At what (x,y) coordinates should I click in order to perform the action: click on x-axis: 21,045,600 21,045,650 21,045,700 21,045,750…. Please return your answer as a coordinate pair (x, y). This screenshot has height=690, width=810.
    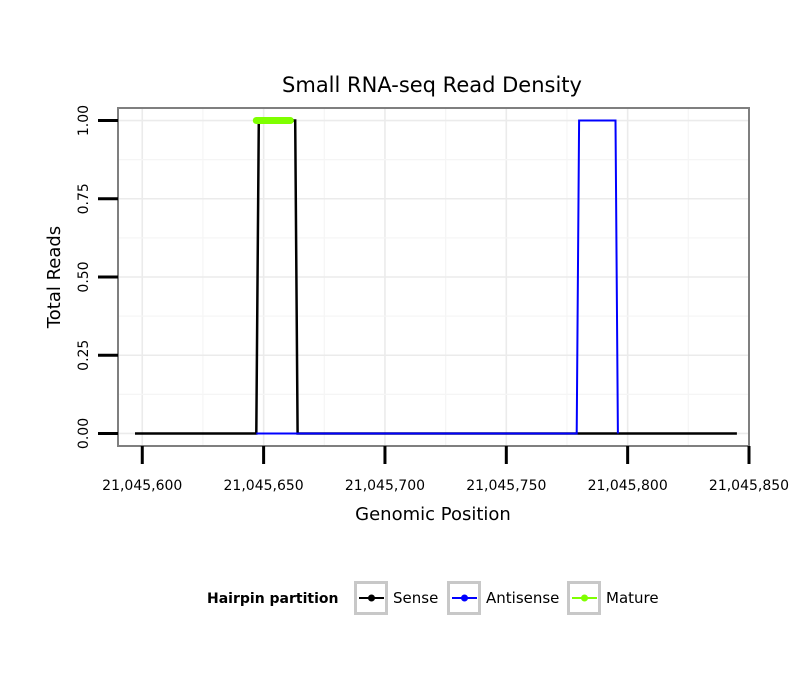
    Looking at the image, I should click on (445, 470).